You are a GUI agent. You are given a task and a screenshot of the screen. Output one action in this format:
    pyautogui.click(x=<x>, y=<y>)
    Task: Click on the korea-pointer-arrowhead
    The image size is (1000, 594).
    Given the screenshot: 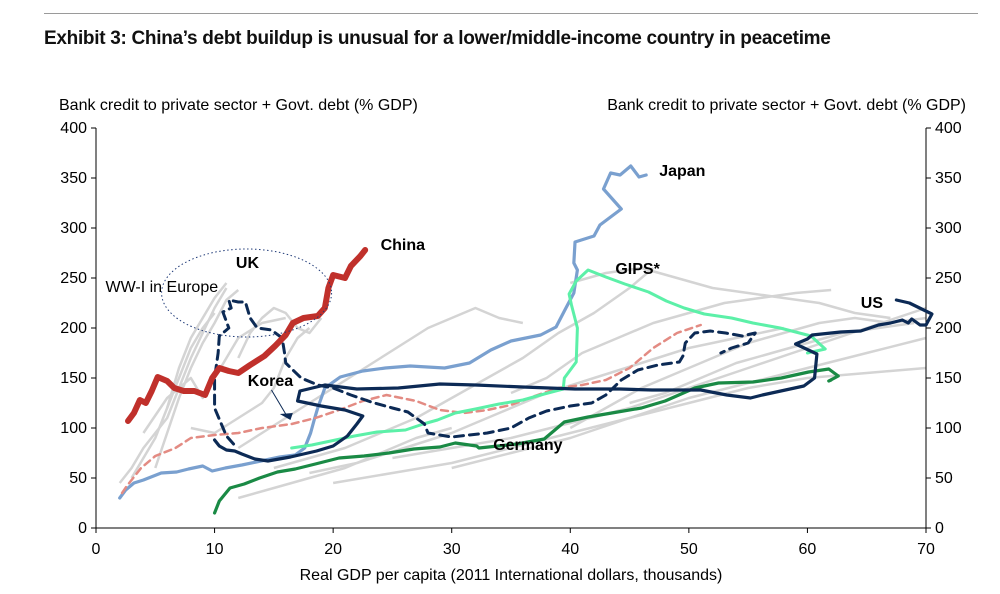 What is the action you would take?
    pyautogui.click(x=286, y=416)
    